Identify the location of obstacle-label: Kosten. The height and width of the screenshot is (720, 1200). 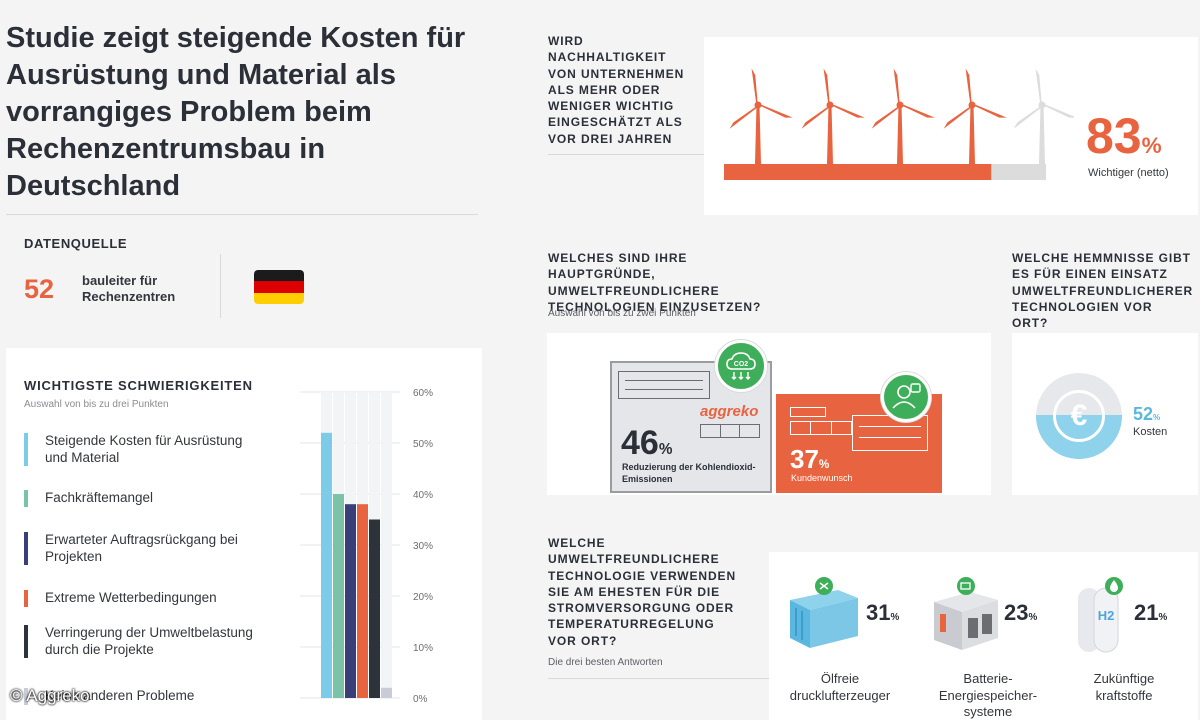
(1150, 432).